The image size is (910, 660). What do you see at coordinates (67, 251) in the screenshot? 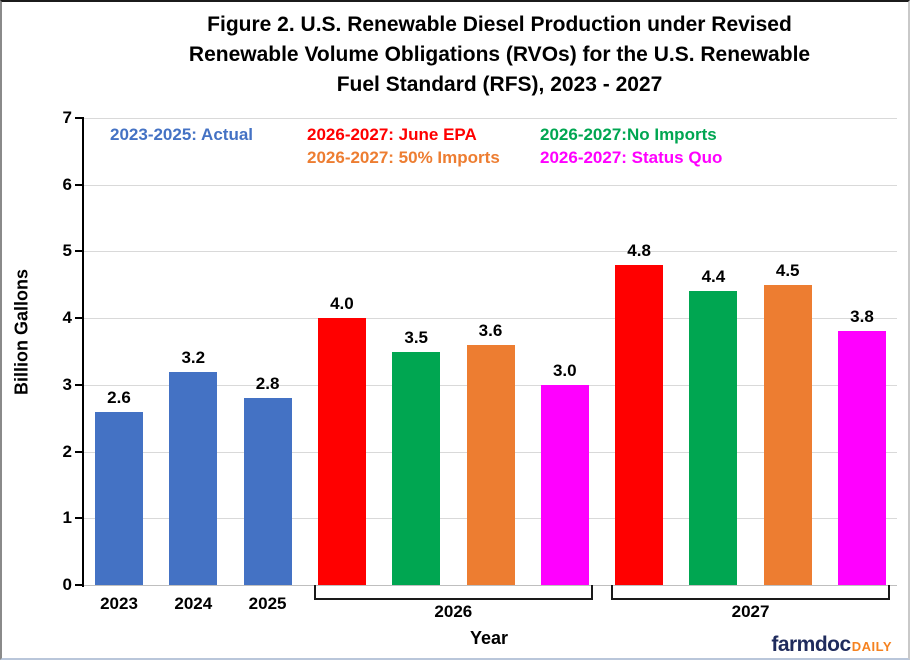
I see `y-tick-label: 5` at bounding box center [67, 251].